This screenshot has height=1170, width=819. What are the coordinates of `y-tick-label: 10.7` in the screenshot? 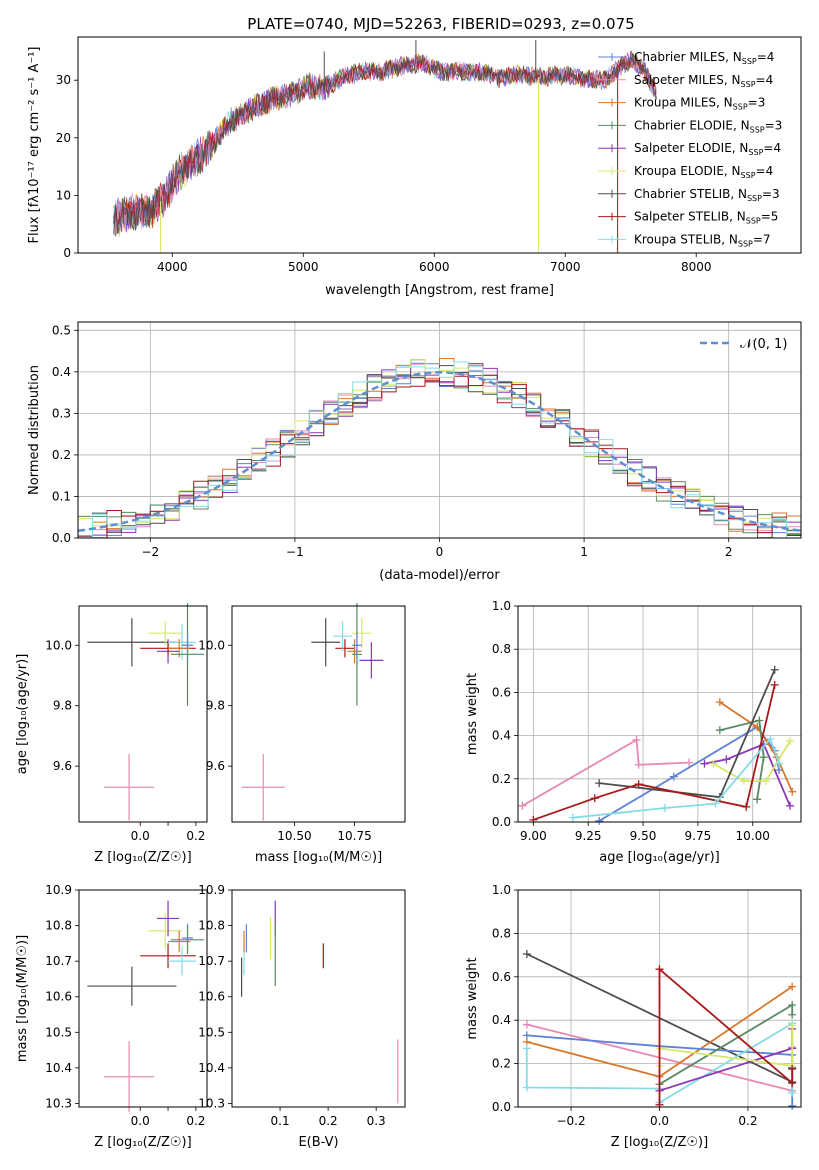 It's located at (58, 961).